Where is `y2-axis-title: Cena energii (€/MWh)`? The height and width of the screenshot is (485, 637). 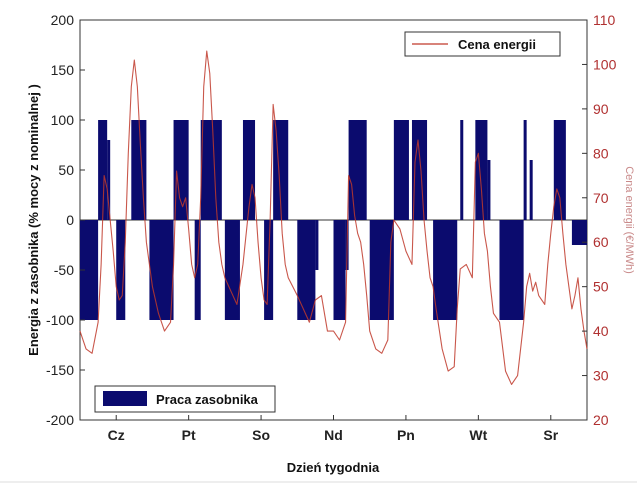 y2-axis-title: Cena energii (€/MWh) is located at coordinates (629, 220).